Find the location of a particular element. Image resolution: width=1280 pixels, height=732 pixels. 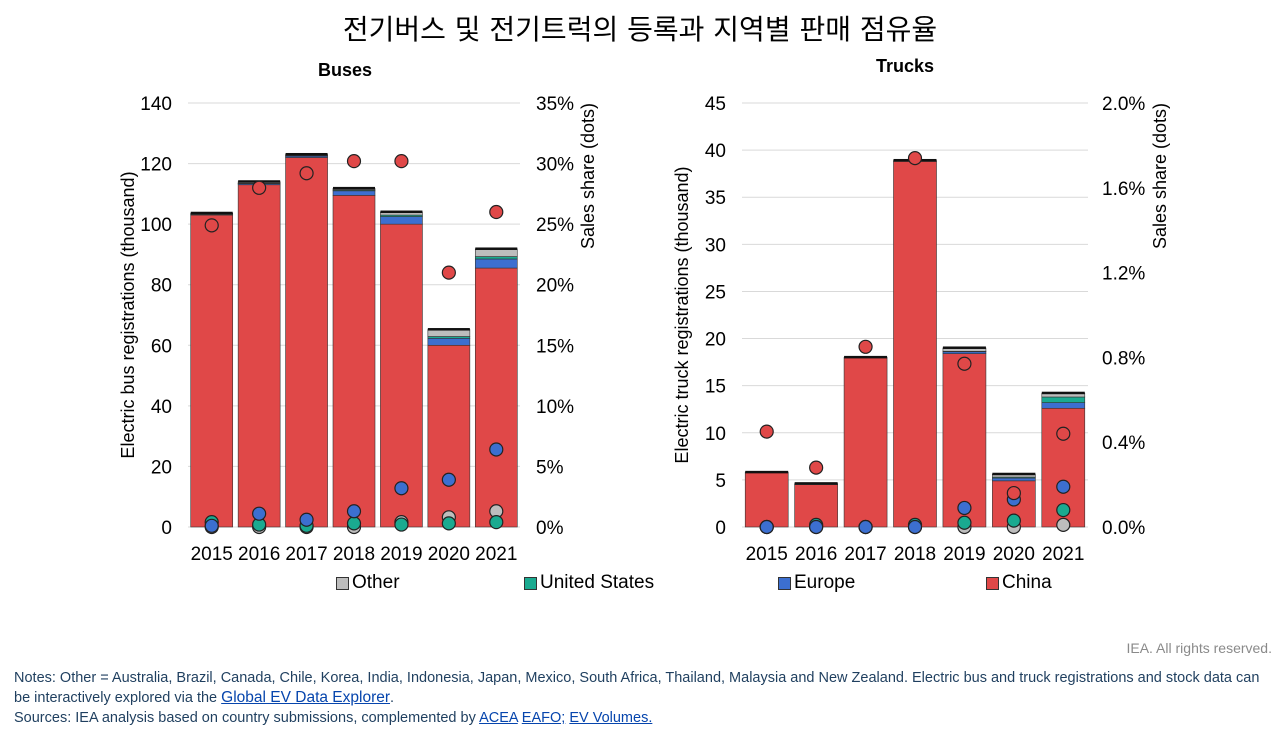

global-ev-data-explorer-link: Global EV Data Explorer is located at coordinates (306, 697).